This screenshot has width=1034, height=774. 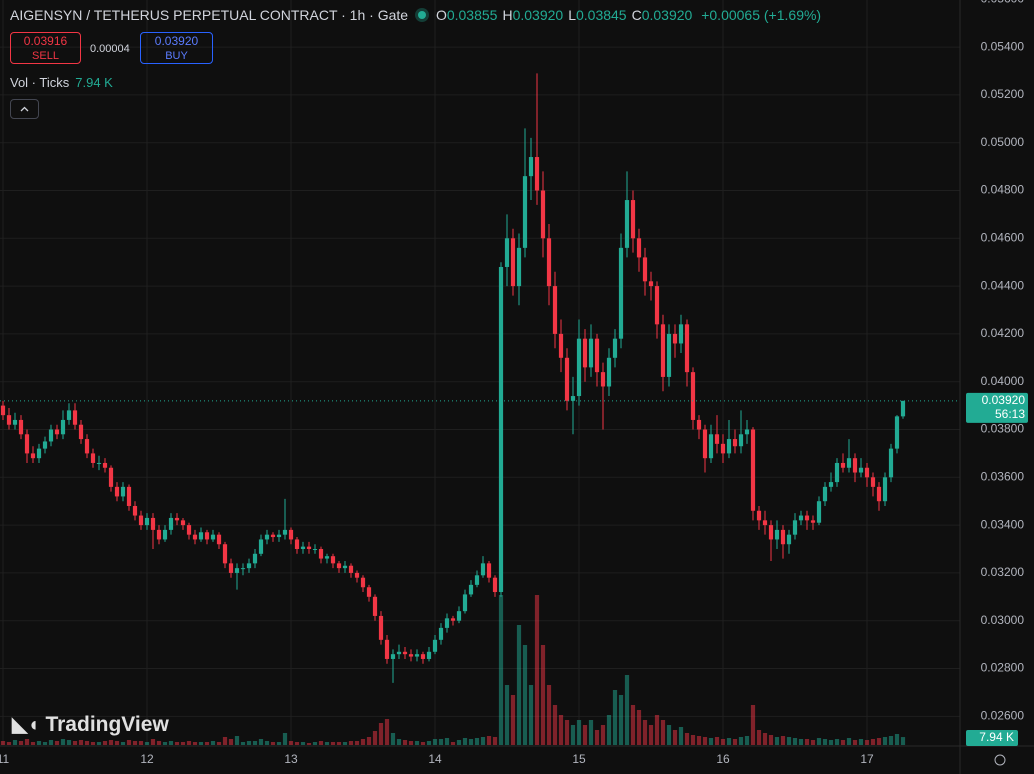 I want to click on settings-icon, so click(x=1000, y=760).